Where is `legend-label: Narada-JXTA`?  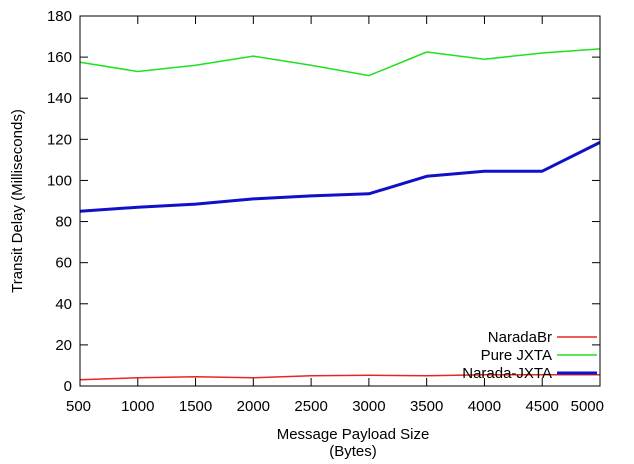
legend-label: Narada-JXTA is located at coordinates (507, 373).